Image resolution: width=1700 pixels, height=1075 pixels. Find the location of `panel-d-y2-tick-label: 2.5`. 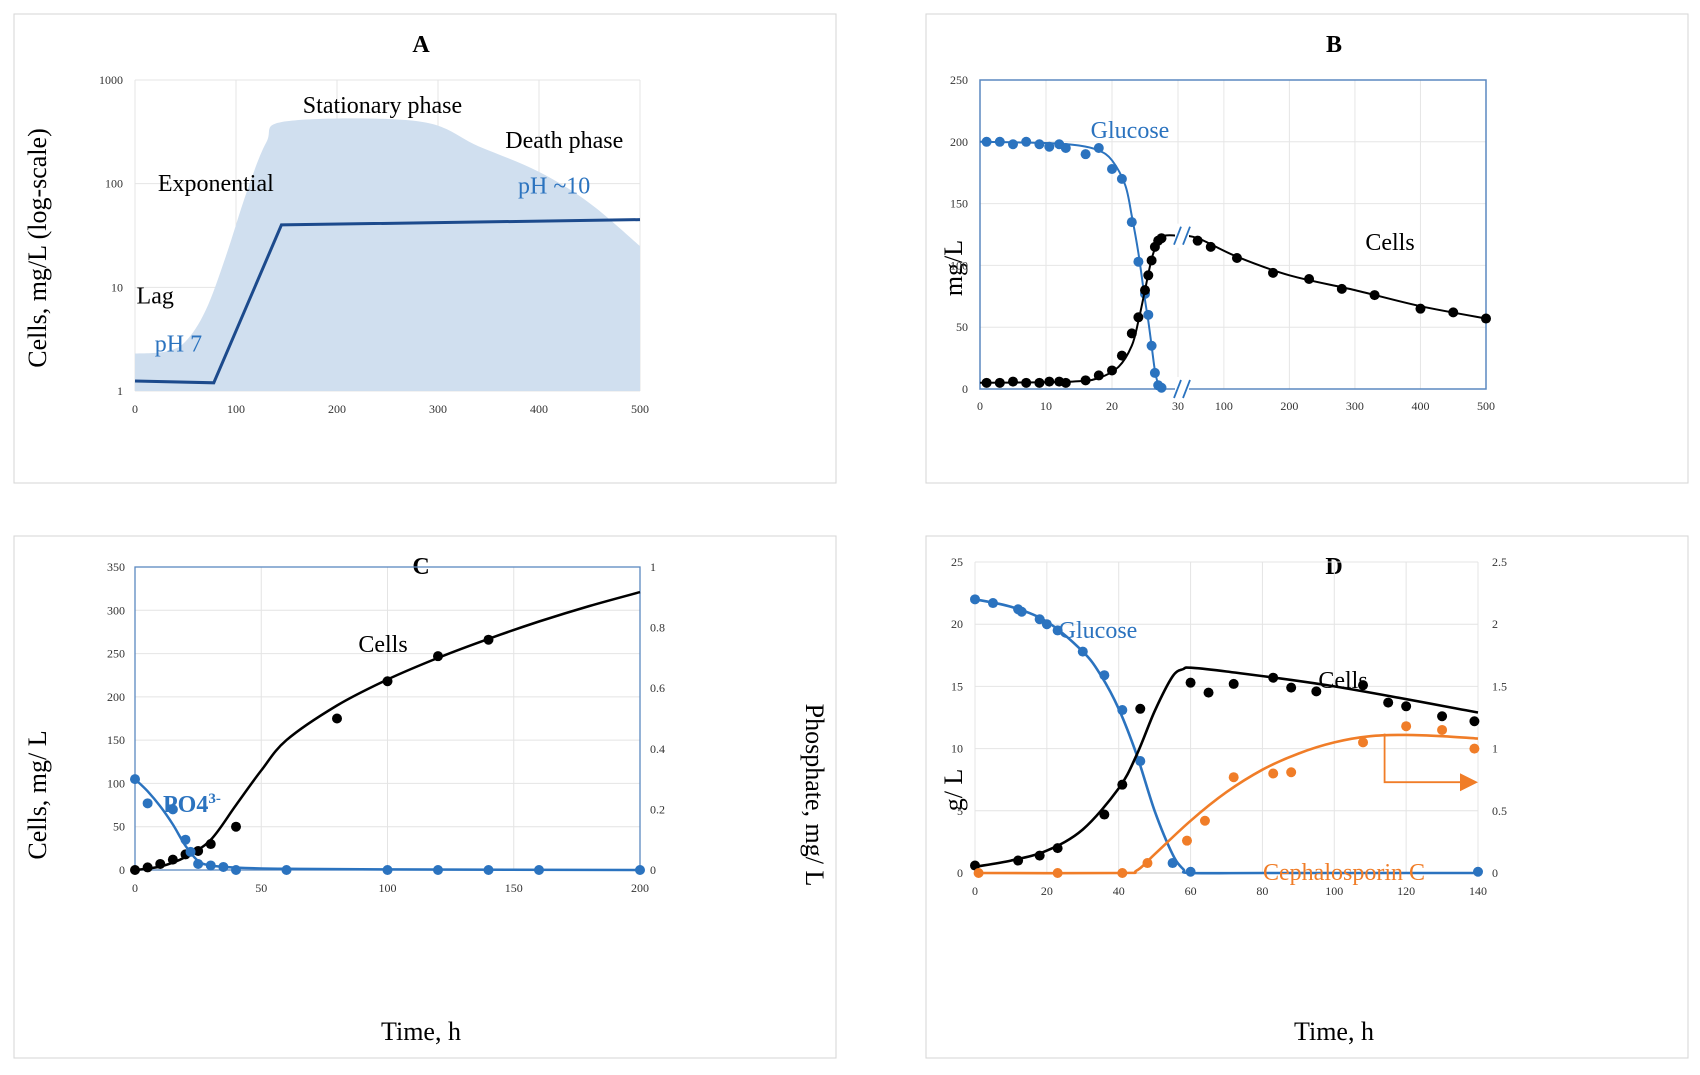

panel-d-y2-tick-label: 2.5 is located at coordinates (1499, 562).